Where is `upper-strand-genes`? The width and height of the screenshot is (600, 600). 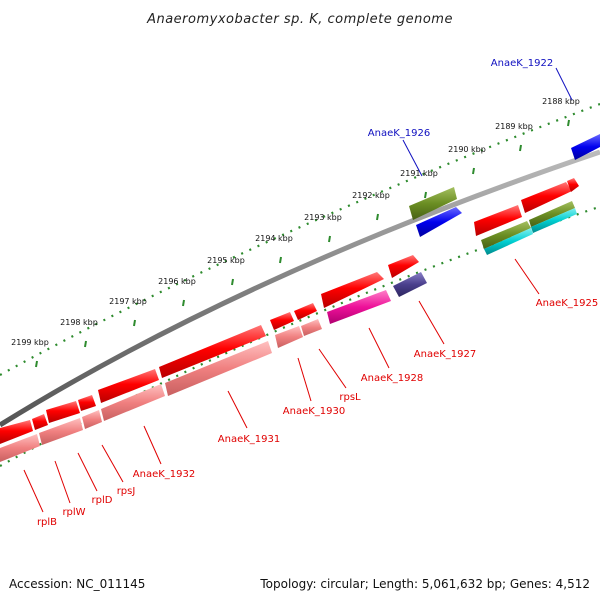
upper-strand-genes is located at coordinates (504, 185).